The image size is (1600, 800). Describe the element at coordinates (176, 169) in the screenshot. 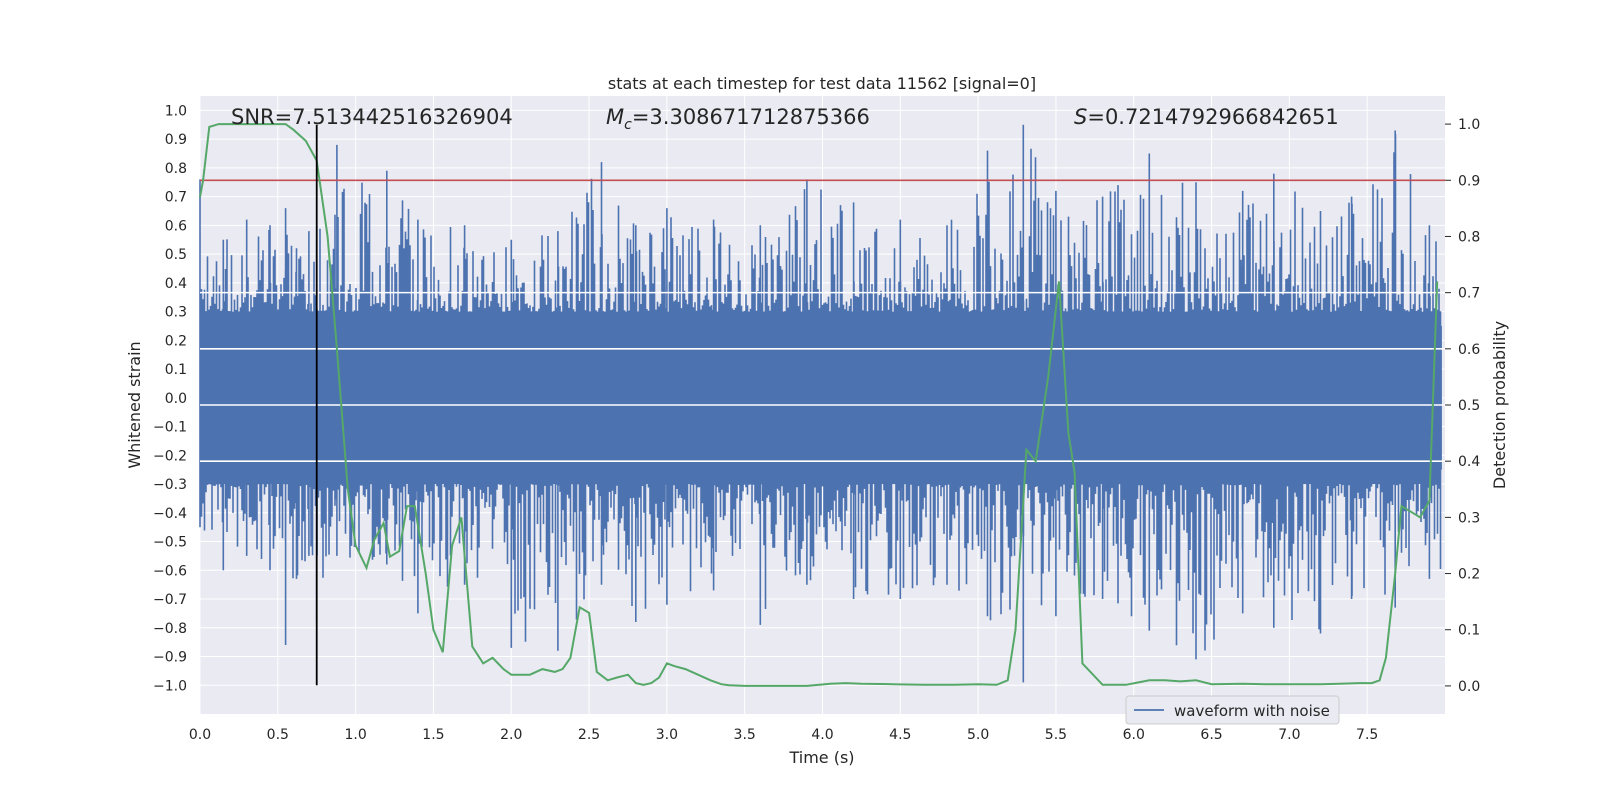

I see `y-tick-label: 0.8` at that location.